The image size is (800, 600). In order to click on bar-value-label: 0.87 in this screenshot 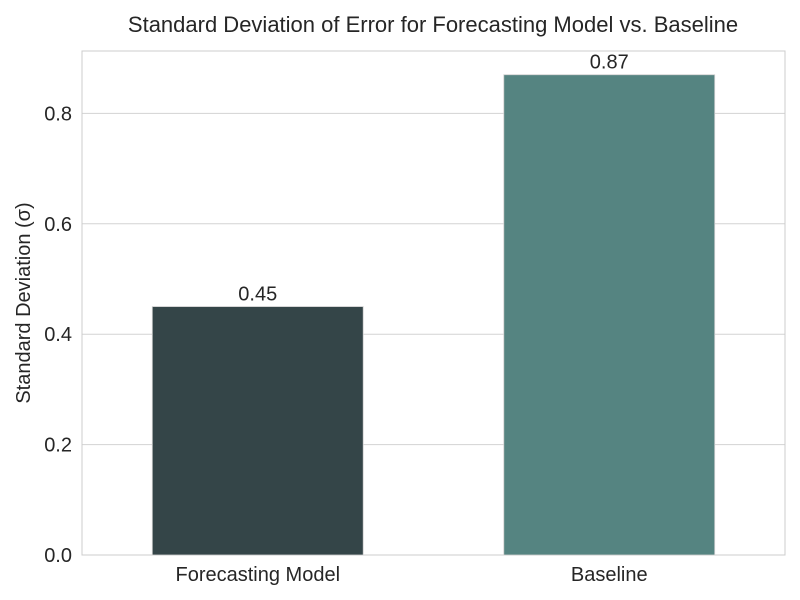, I will do `click(609, 63)`.